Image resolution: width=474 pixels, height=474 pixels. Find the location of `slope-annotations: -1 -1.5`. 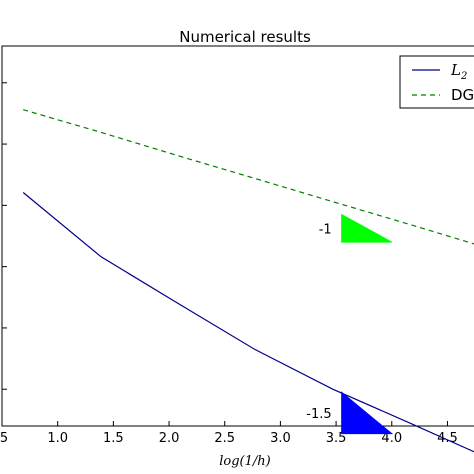

slope-annotations: -1 -1.5 is located at coordinates (350, 324).